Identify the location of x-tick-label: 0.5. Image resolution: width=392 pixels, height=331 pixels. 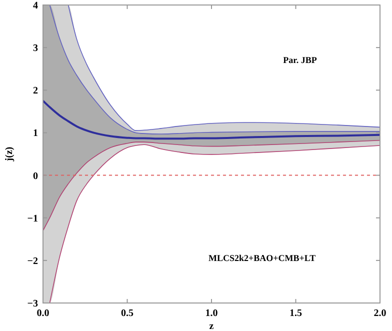
(127, 313).